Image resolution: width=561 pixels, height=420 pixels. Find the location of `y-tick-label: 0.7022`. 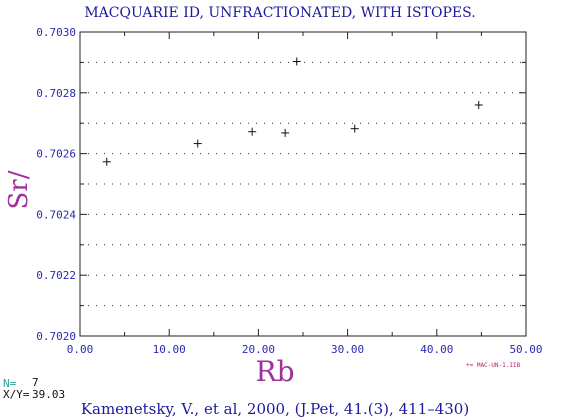

y-tick-label: 0.7022 is located at coordinates (56, 275).